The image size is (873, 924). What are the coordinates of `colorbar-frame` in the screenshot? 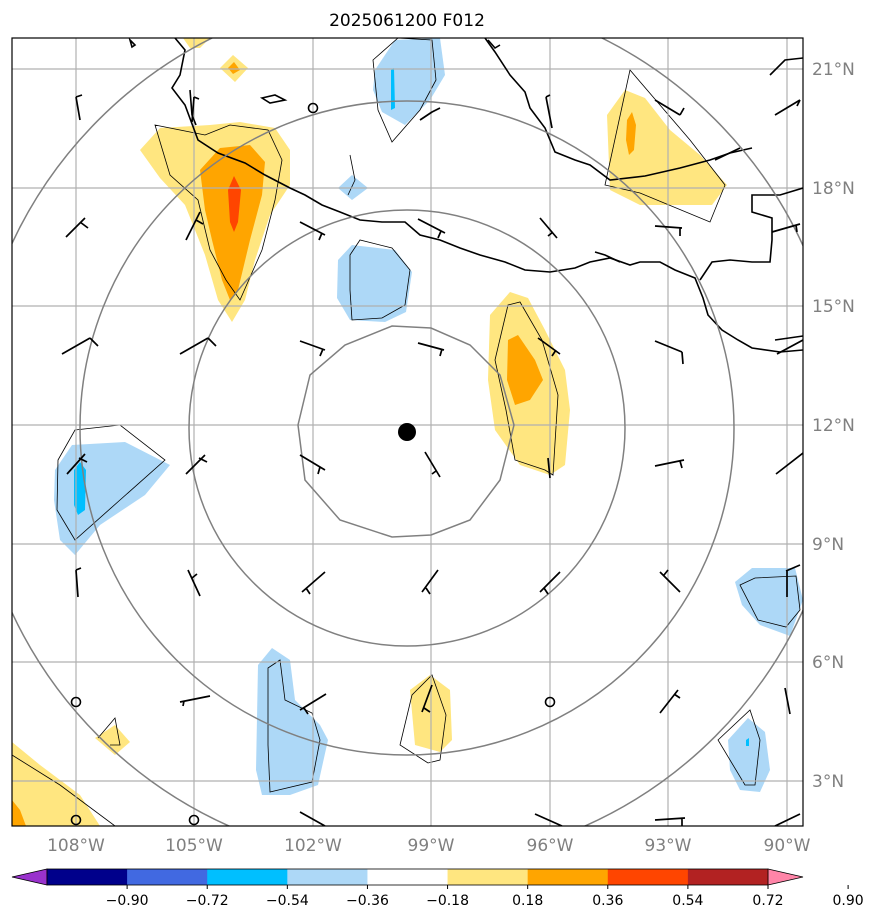 It's located at (407, 877).